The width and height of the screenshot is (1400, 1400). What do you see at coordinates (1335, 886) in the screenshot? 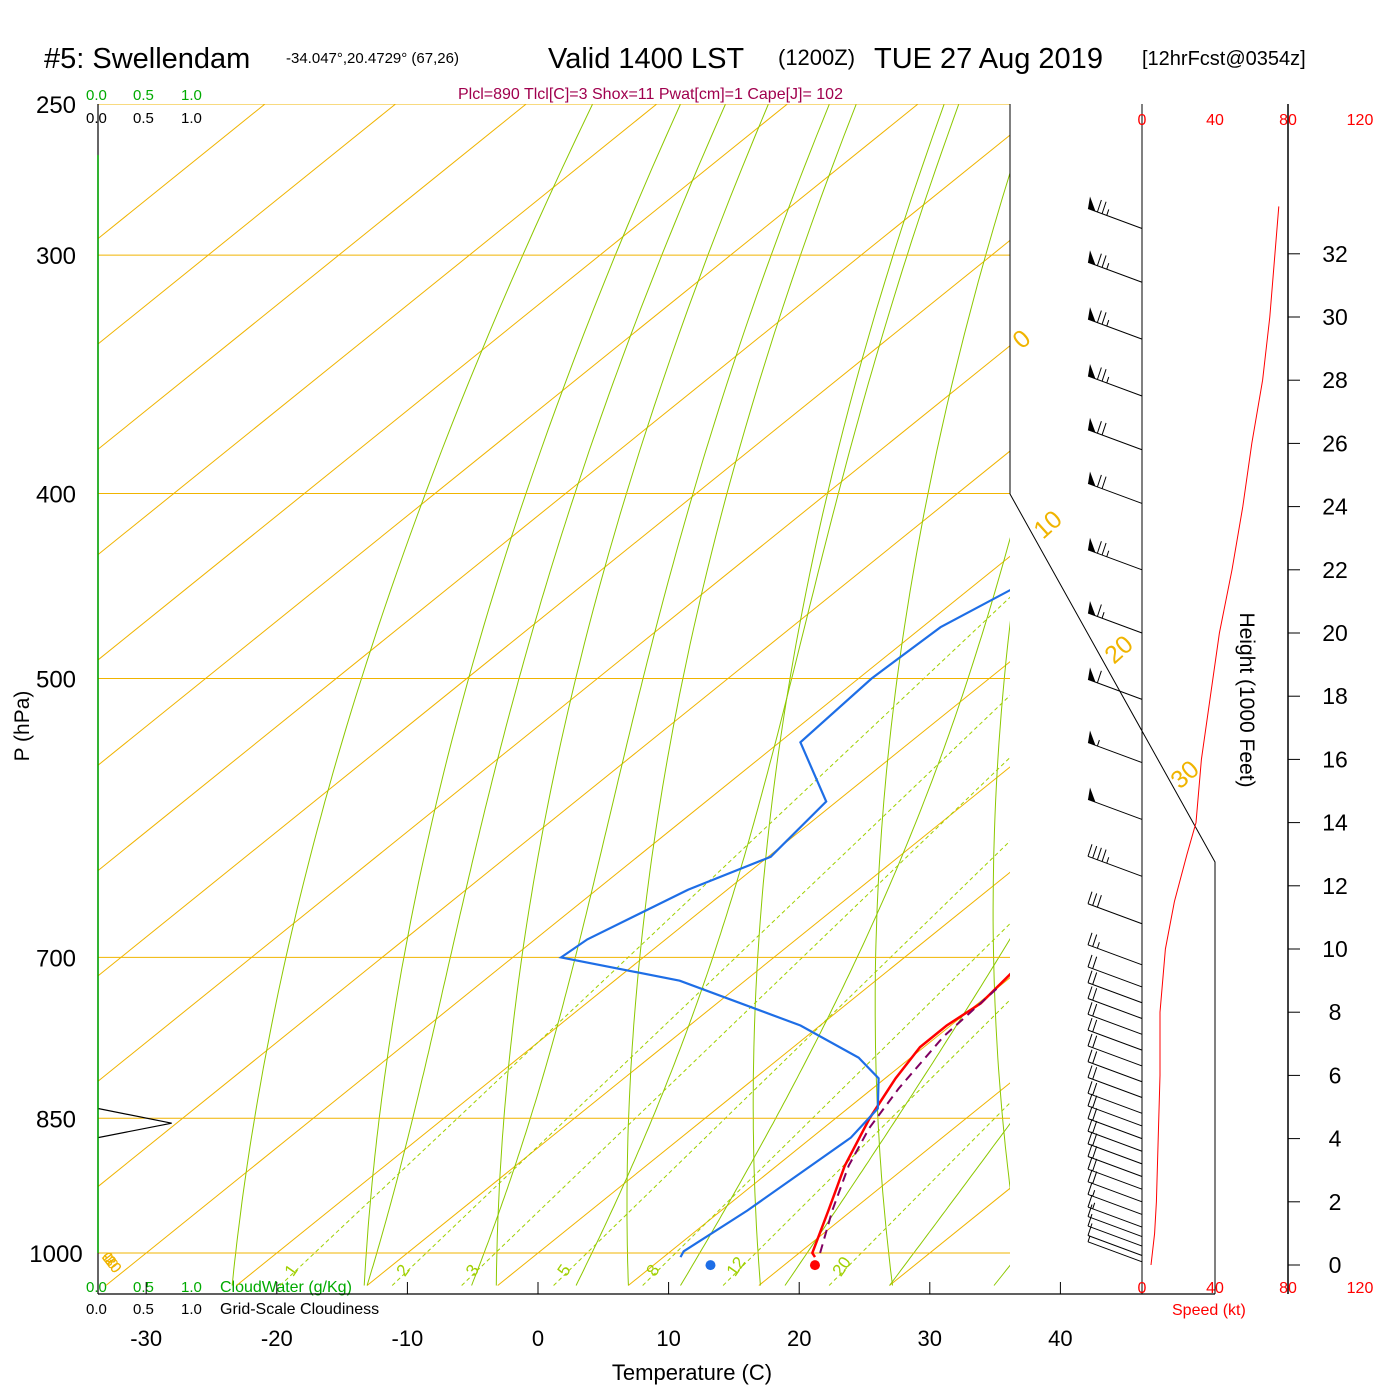
I see `height-tick-label: 12` at bounding box center [1335, 886].